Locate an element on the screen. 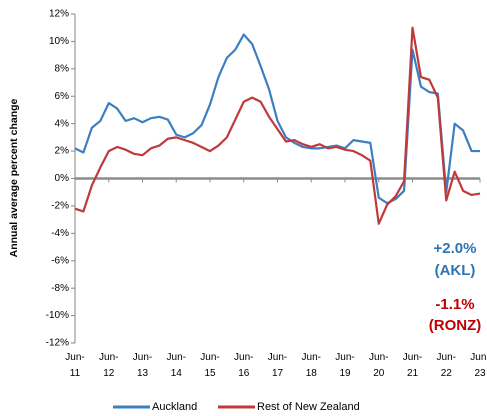 This screenshot has height=416, width=487. x-tick-label: Jun-13 is located at coordinates (142, 365).